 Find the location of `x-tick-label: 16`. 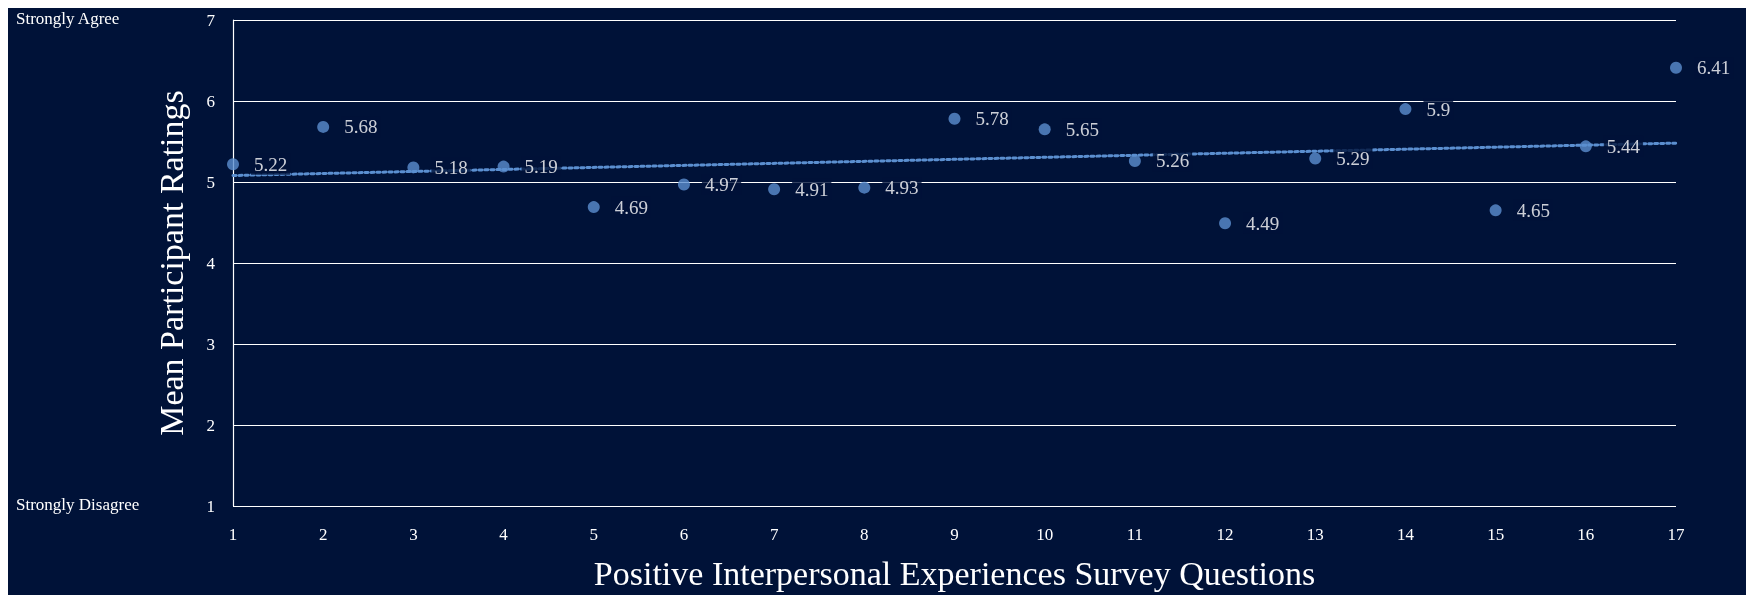

x-tick-label: 16 is located at coordinates (1586, 534).